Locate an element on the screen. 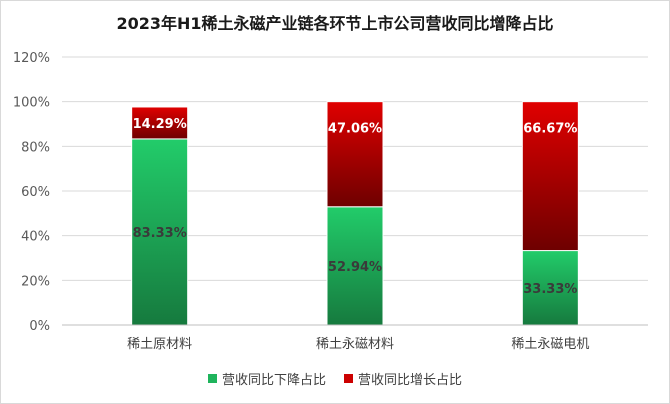 The height and width of the screenshot is (404, 670). y-tick-label: 100% is located at coordinates (31, 103).